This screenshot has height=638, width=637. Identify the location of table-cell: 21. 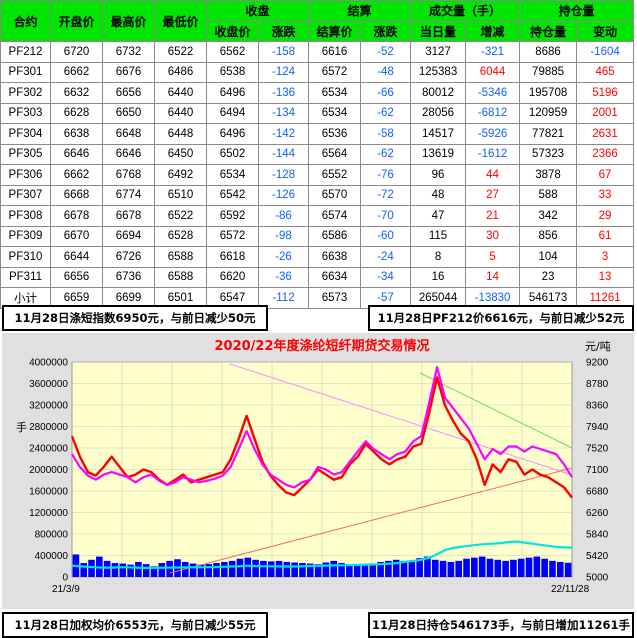
(493, 216).